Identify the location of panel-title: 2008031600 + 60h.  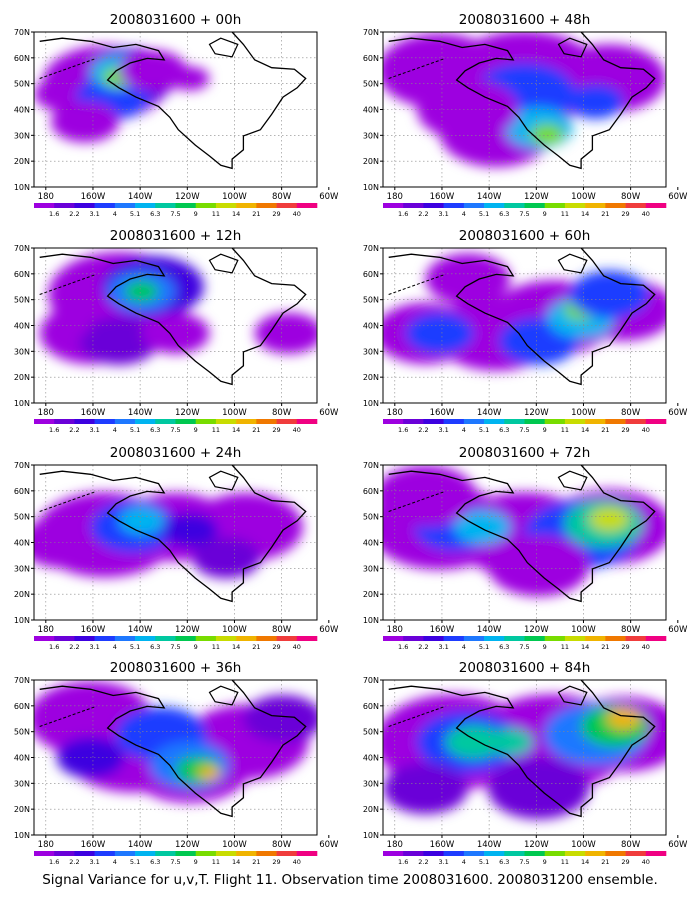
(525, 236).